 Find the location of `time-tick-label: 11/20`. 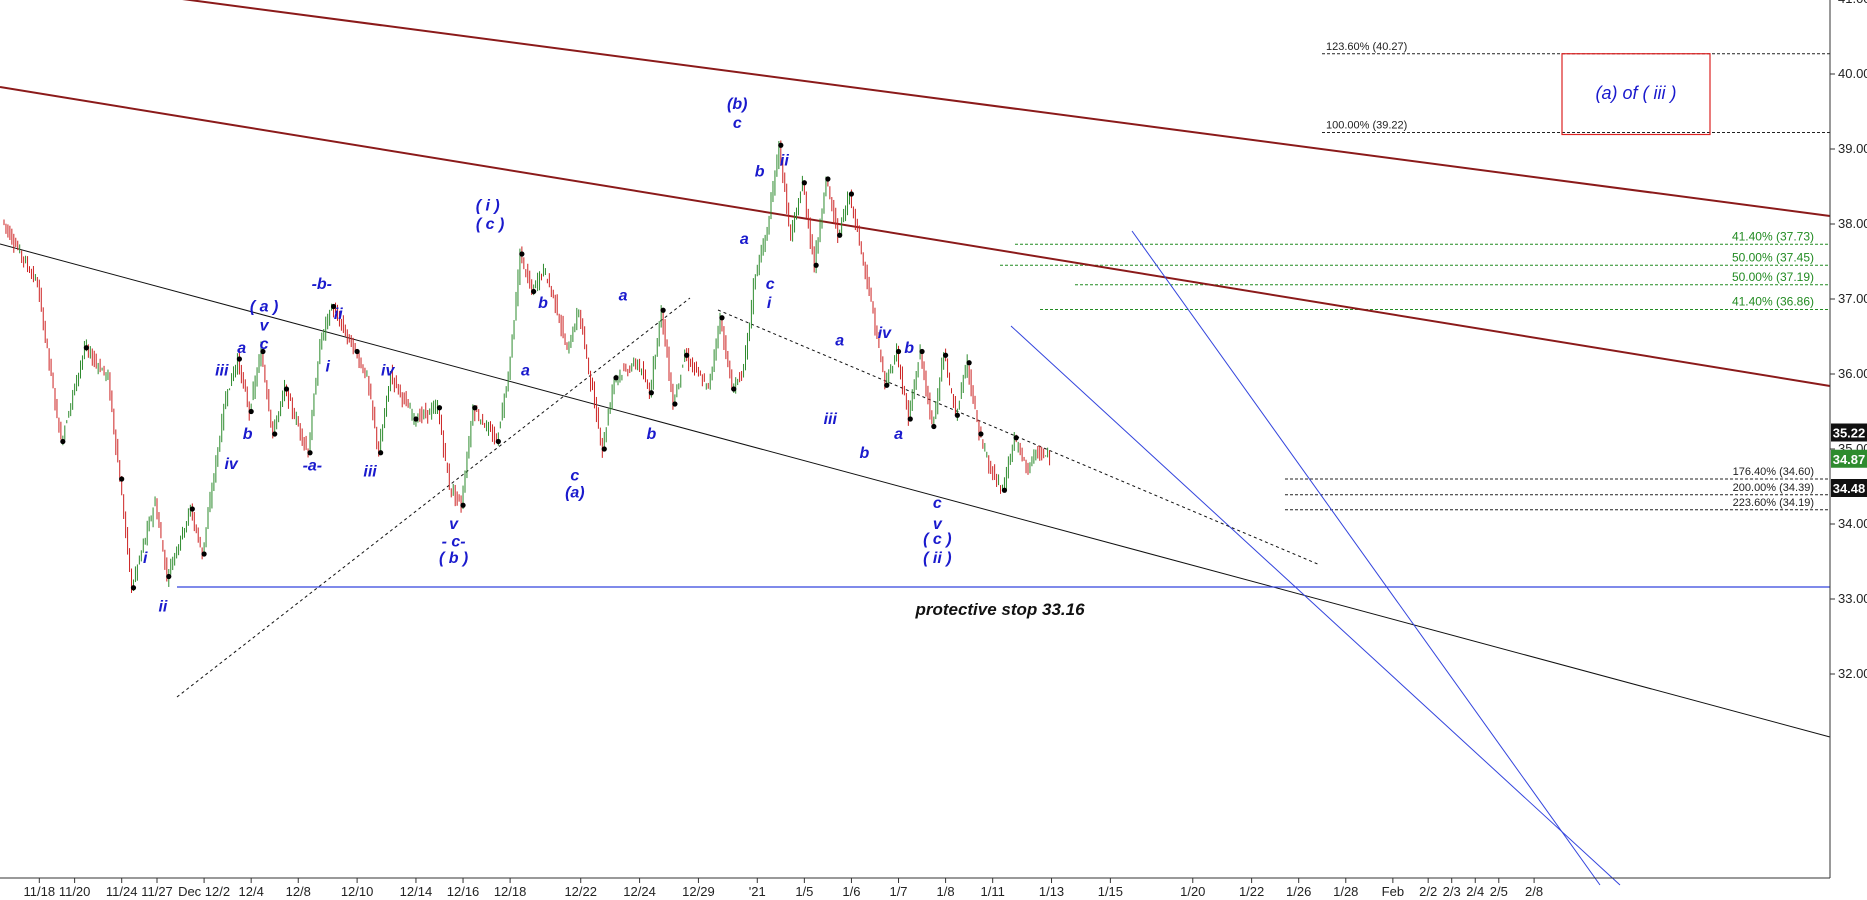

time-tick-label: 11/20 is located at coordinates (75, 891).